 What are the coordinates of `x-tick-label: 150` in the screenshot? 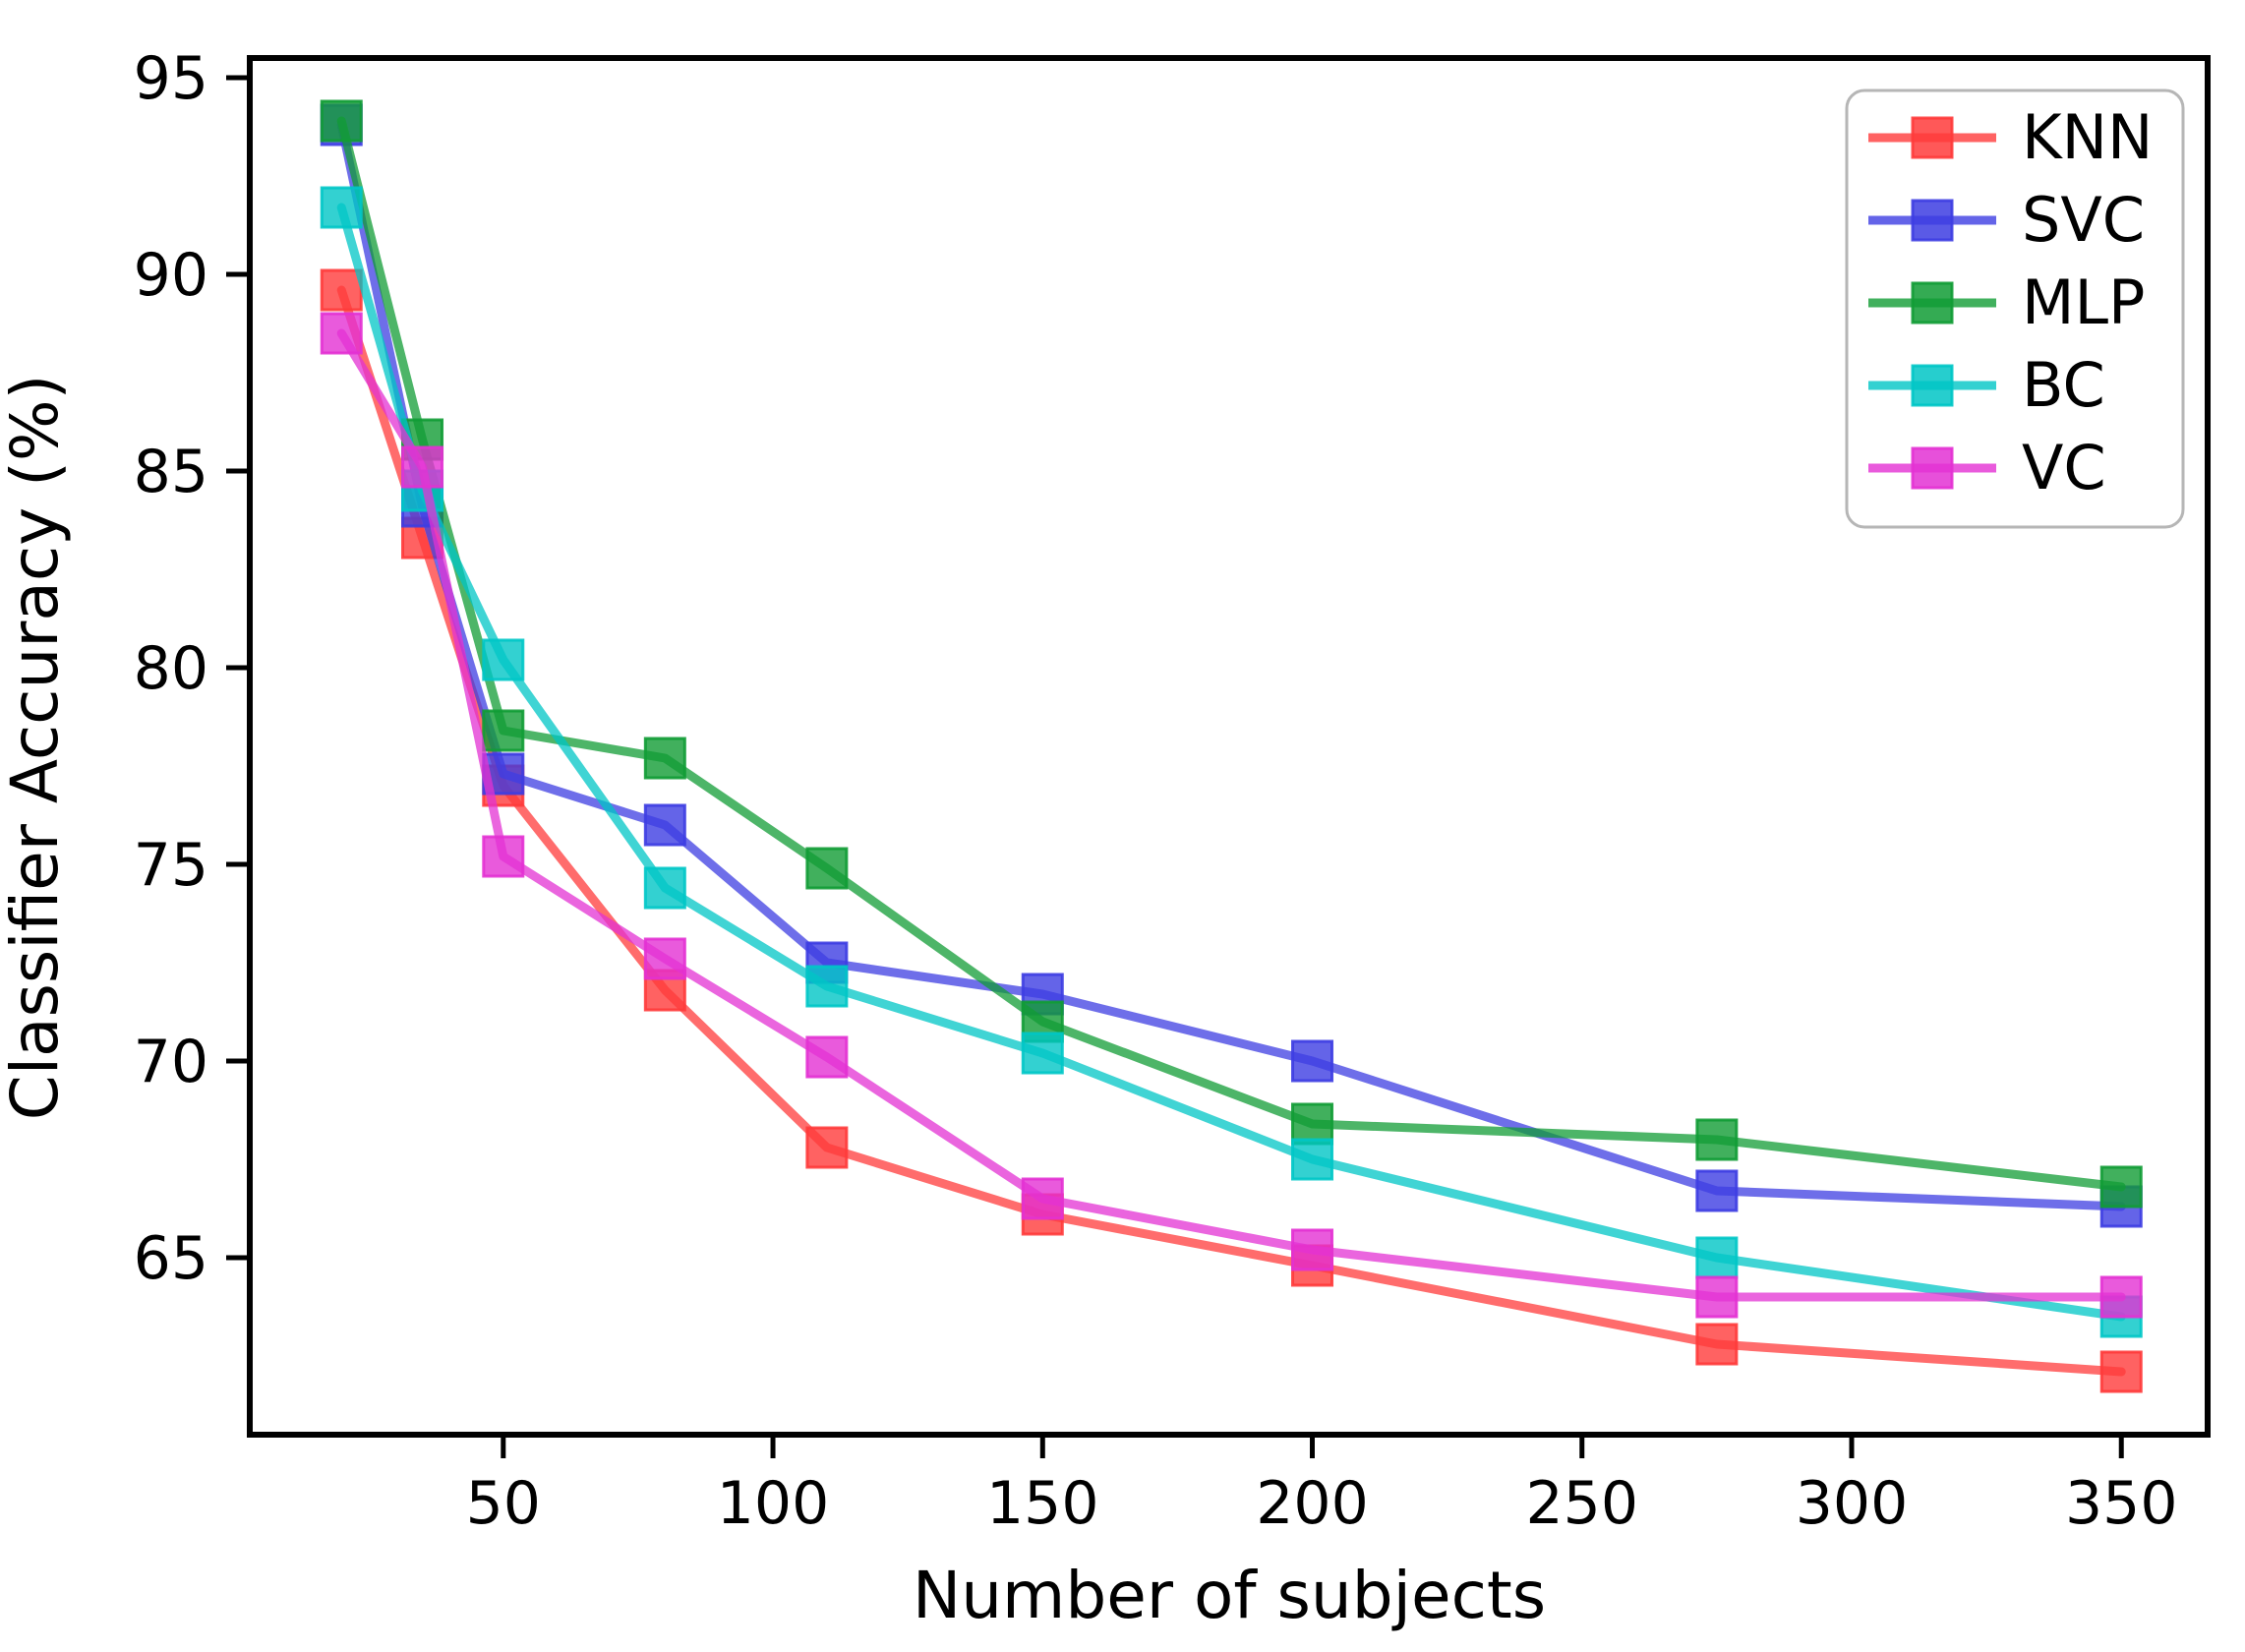 It's located at (1042, 1503).